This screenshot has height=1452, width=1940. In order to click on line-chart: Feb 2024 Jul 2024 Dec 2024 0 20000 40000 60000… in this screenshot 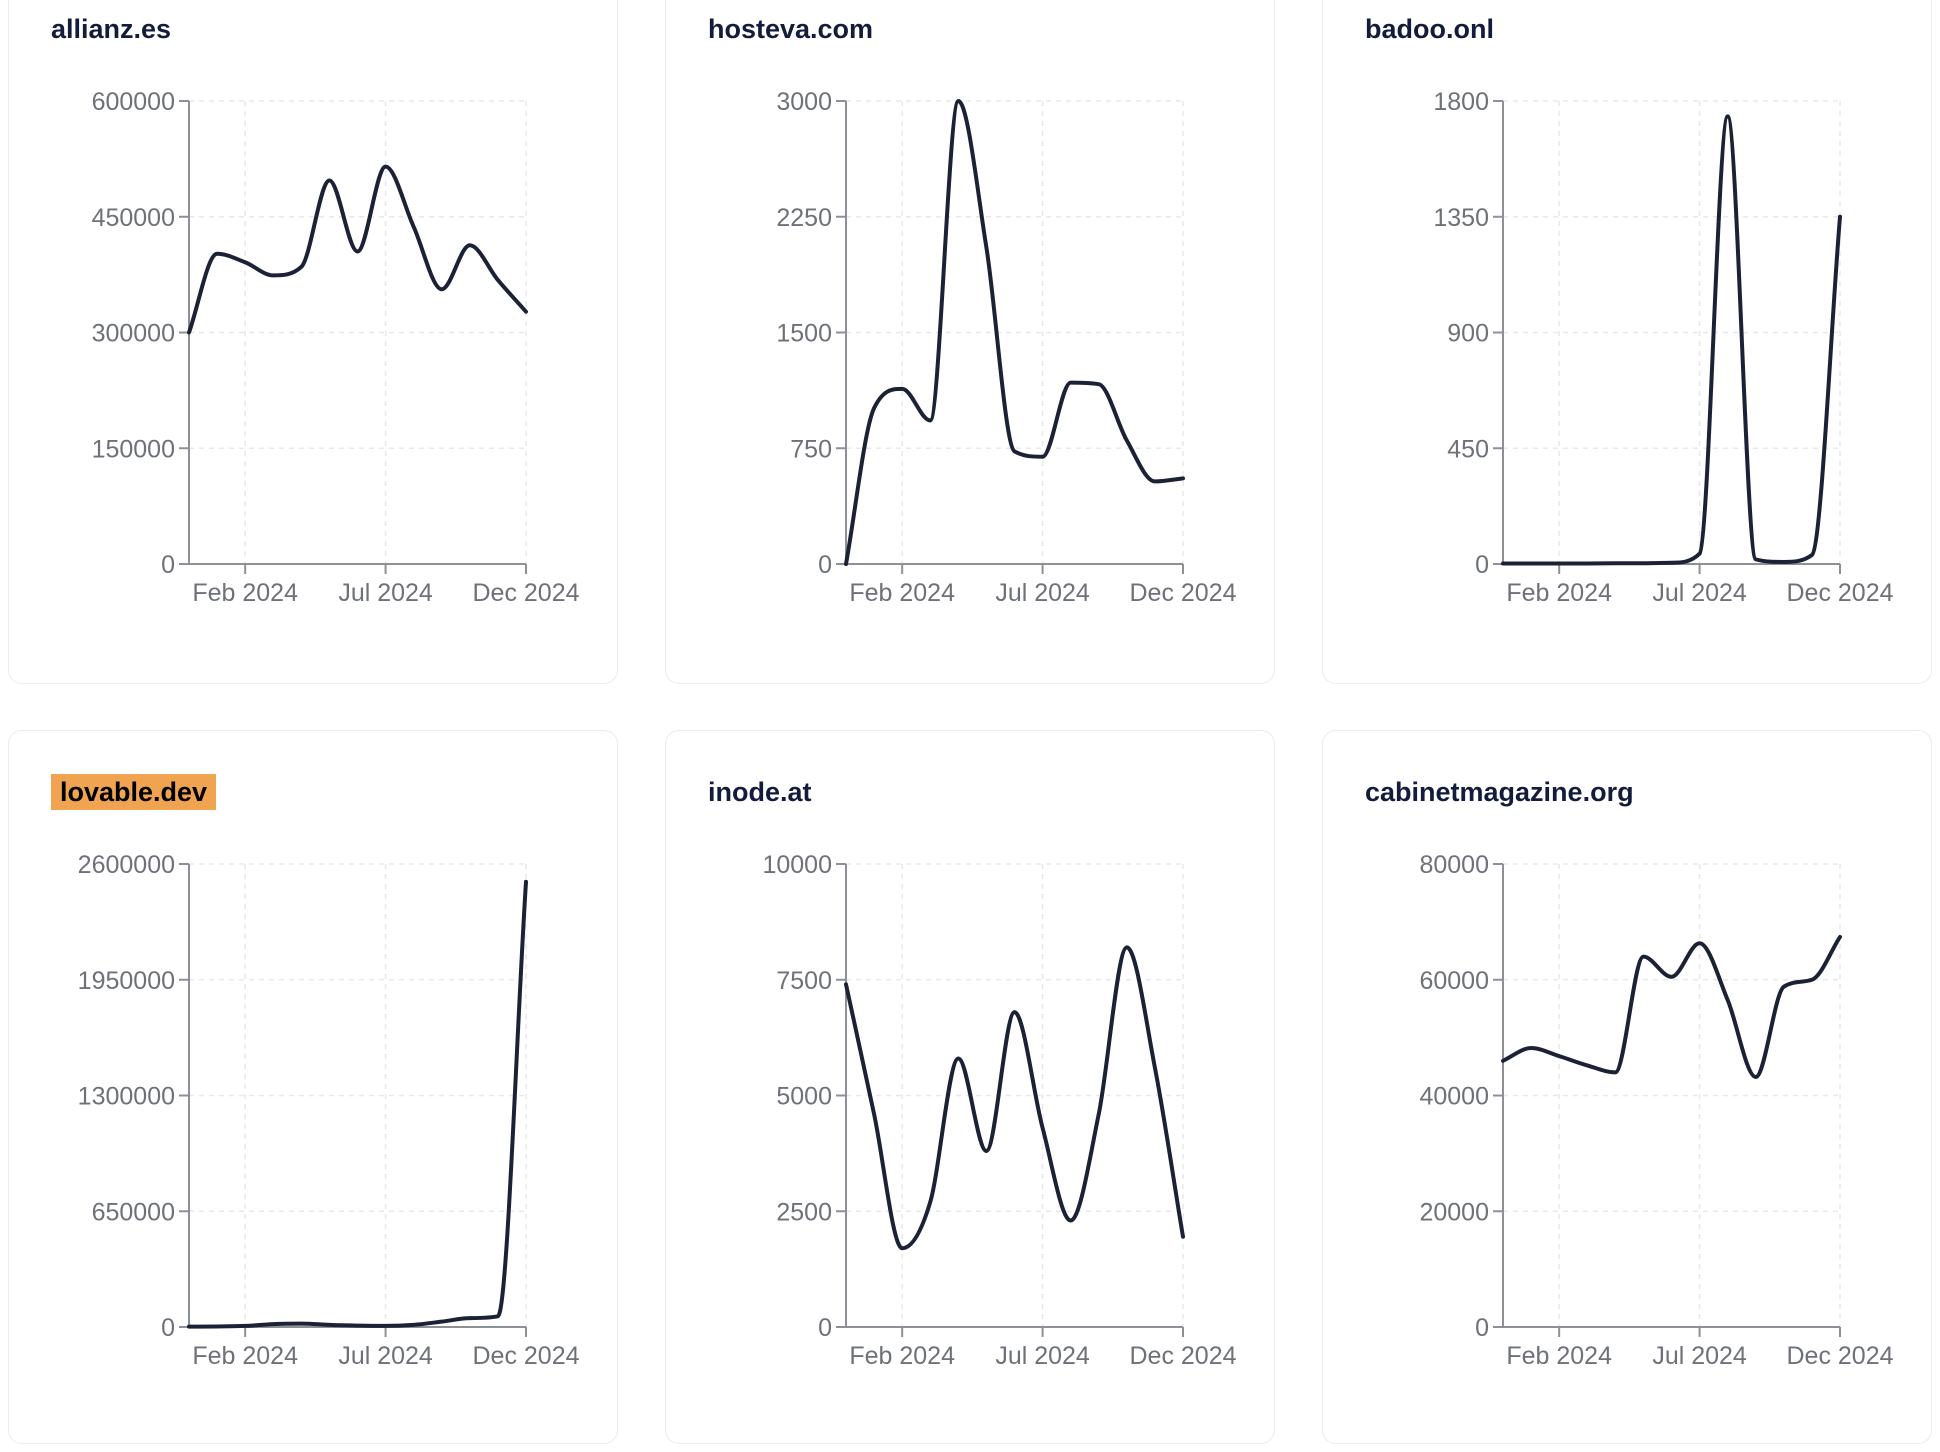, I will do `click(1656, 1110)`.